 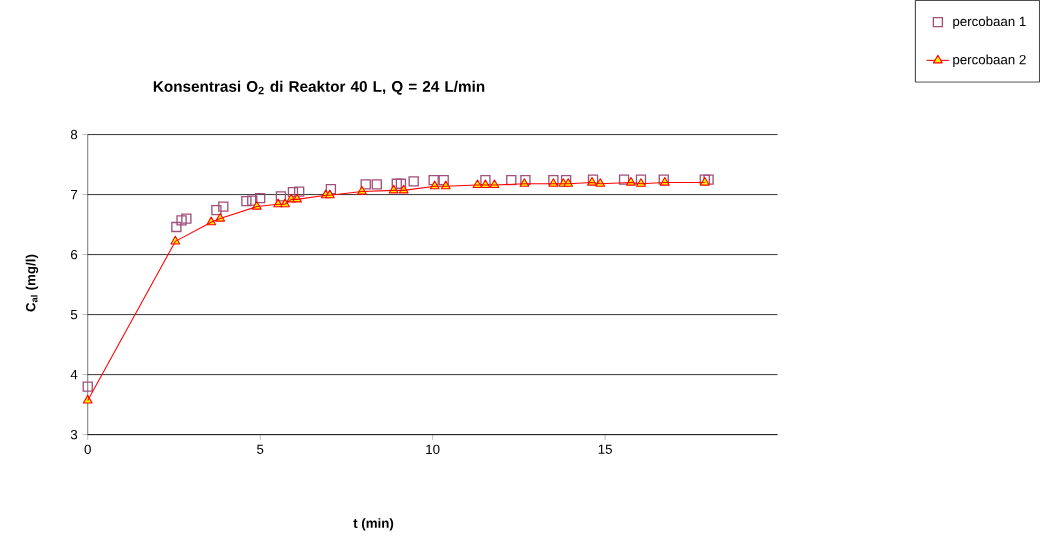 What do you see at coordinates (373, 524) in the screenshot?
I see `x-axis-title: t (min)` at bounding box center [373, 524].